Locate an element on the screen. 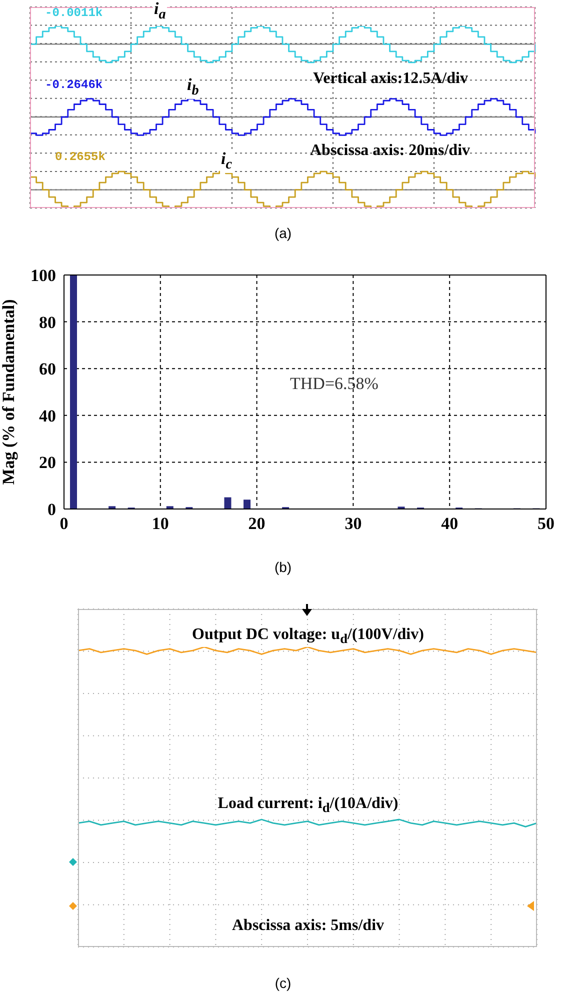 This screenshot has width=570, height=992. y-tick-label: 60 is located at coordinates (47, 369).